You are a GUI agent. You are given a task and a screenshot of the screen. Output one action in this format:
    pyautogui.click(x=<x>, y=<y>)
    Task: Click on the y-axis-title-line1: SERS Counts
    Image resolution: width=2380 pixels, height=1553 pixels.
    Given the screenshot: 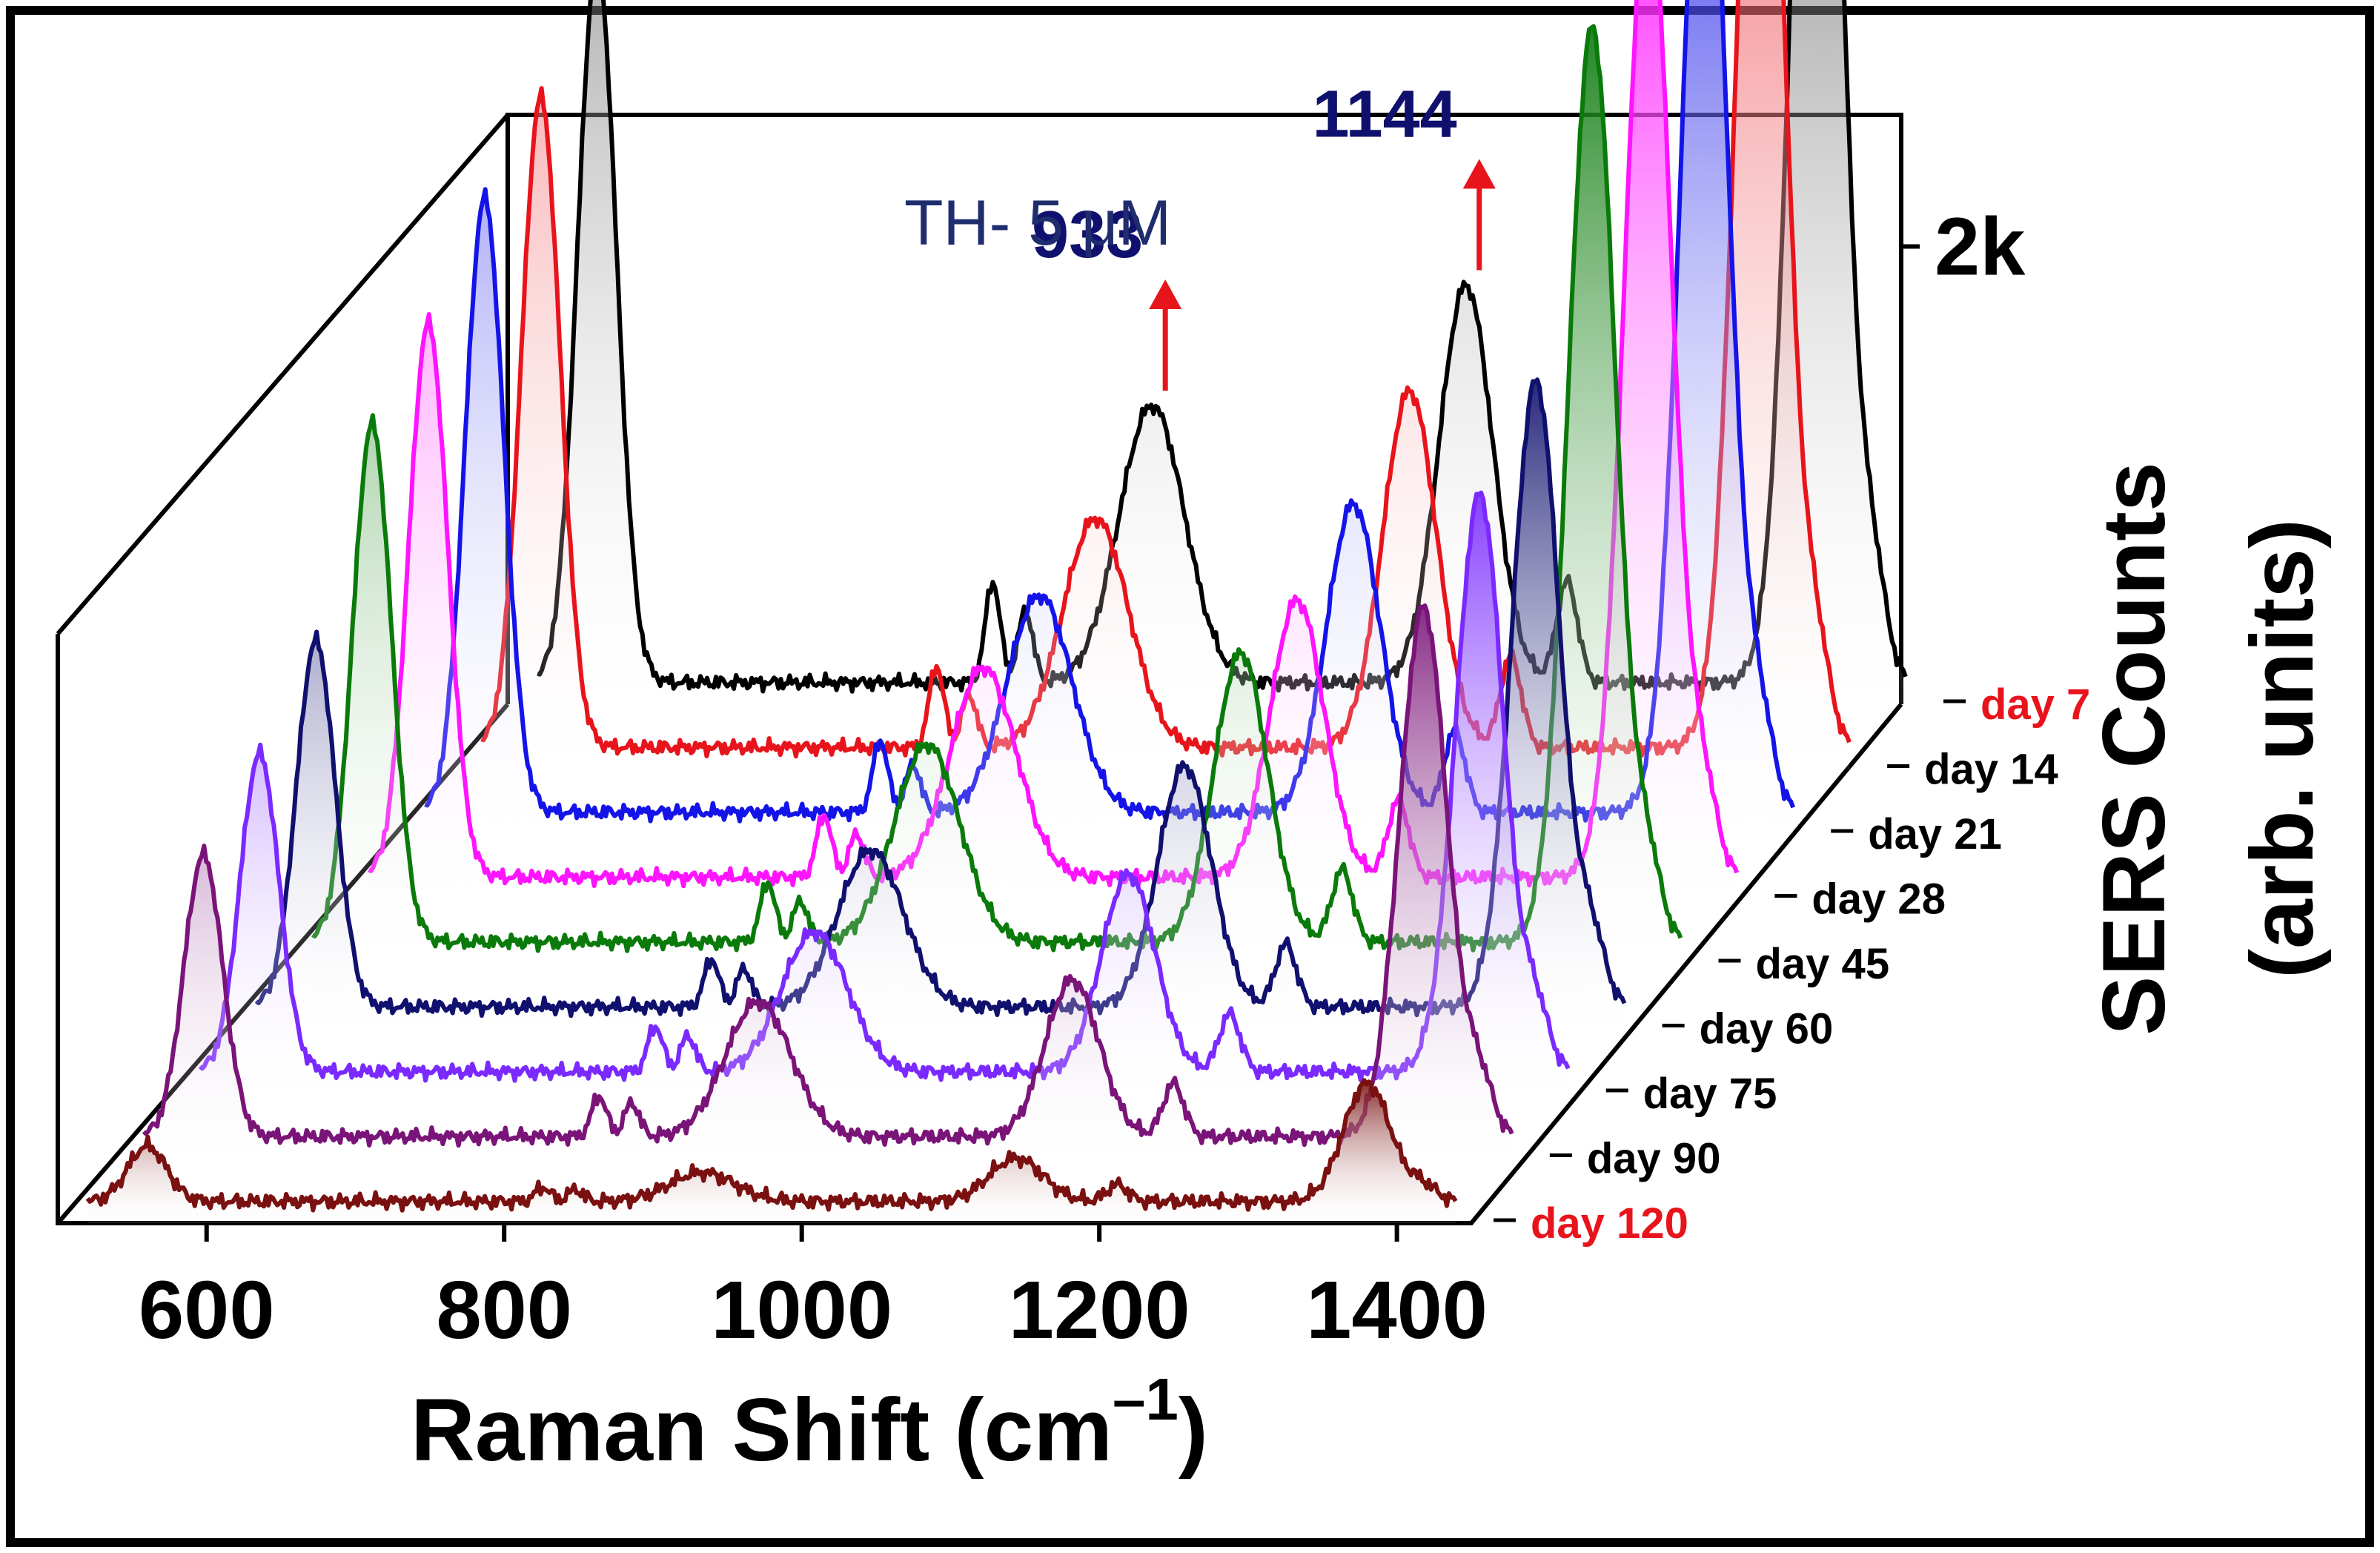 What is the action you would take?
    pyautogui.click(x=2134, y=748)
    